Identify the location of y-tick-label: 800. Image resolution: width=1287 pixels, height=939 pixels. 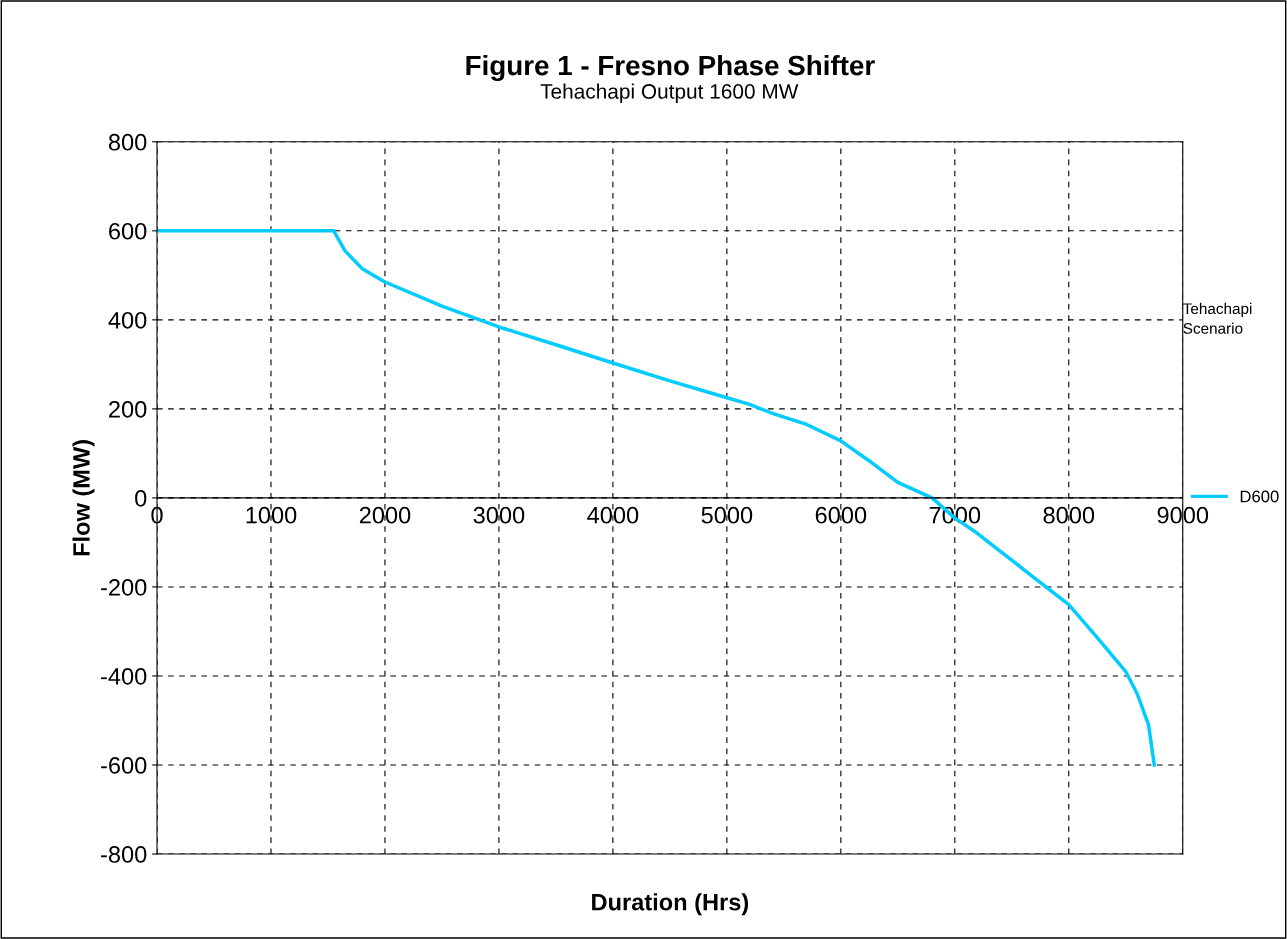
(127, 142).